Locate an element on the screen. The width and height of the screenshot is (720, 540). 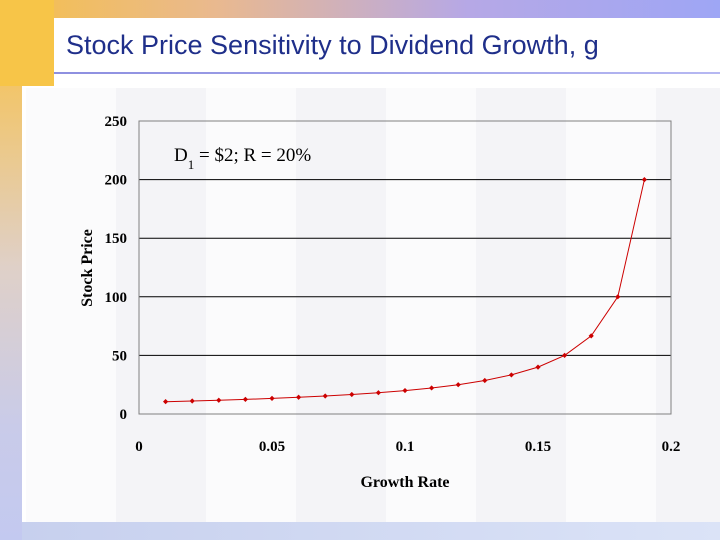
y-tick-label: 0 is located at coordinates (124, 415).